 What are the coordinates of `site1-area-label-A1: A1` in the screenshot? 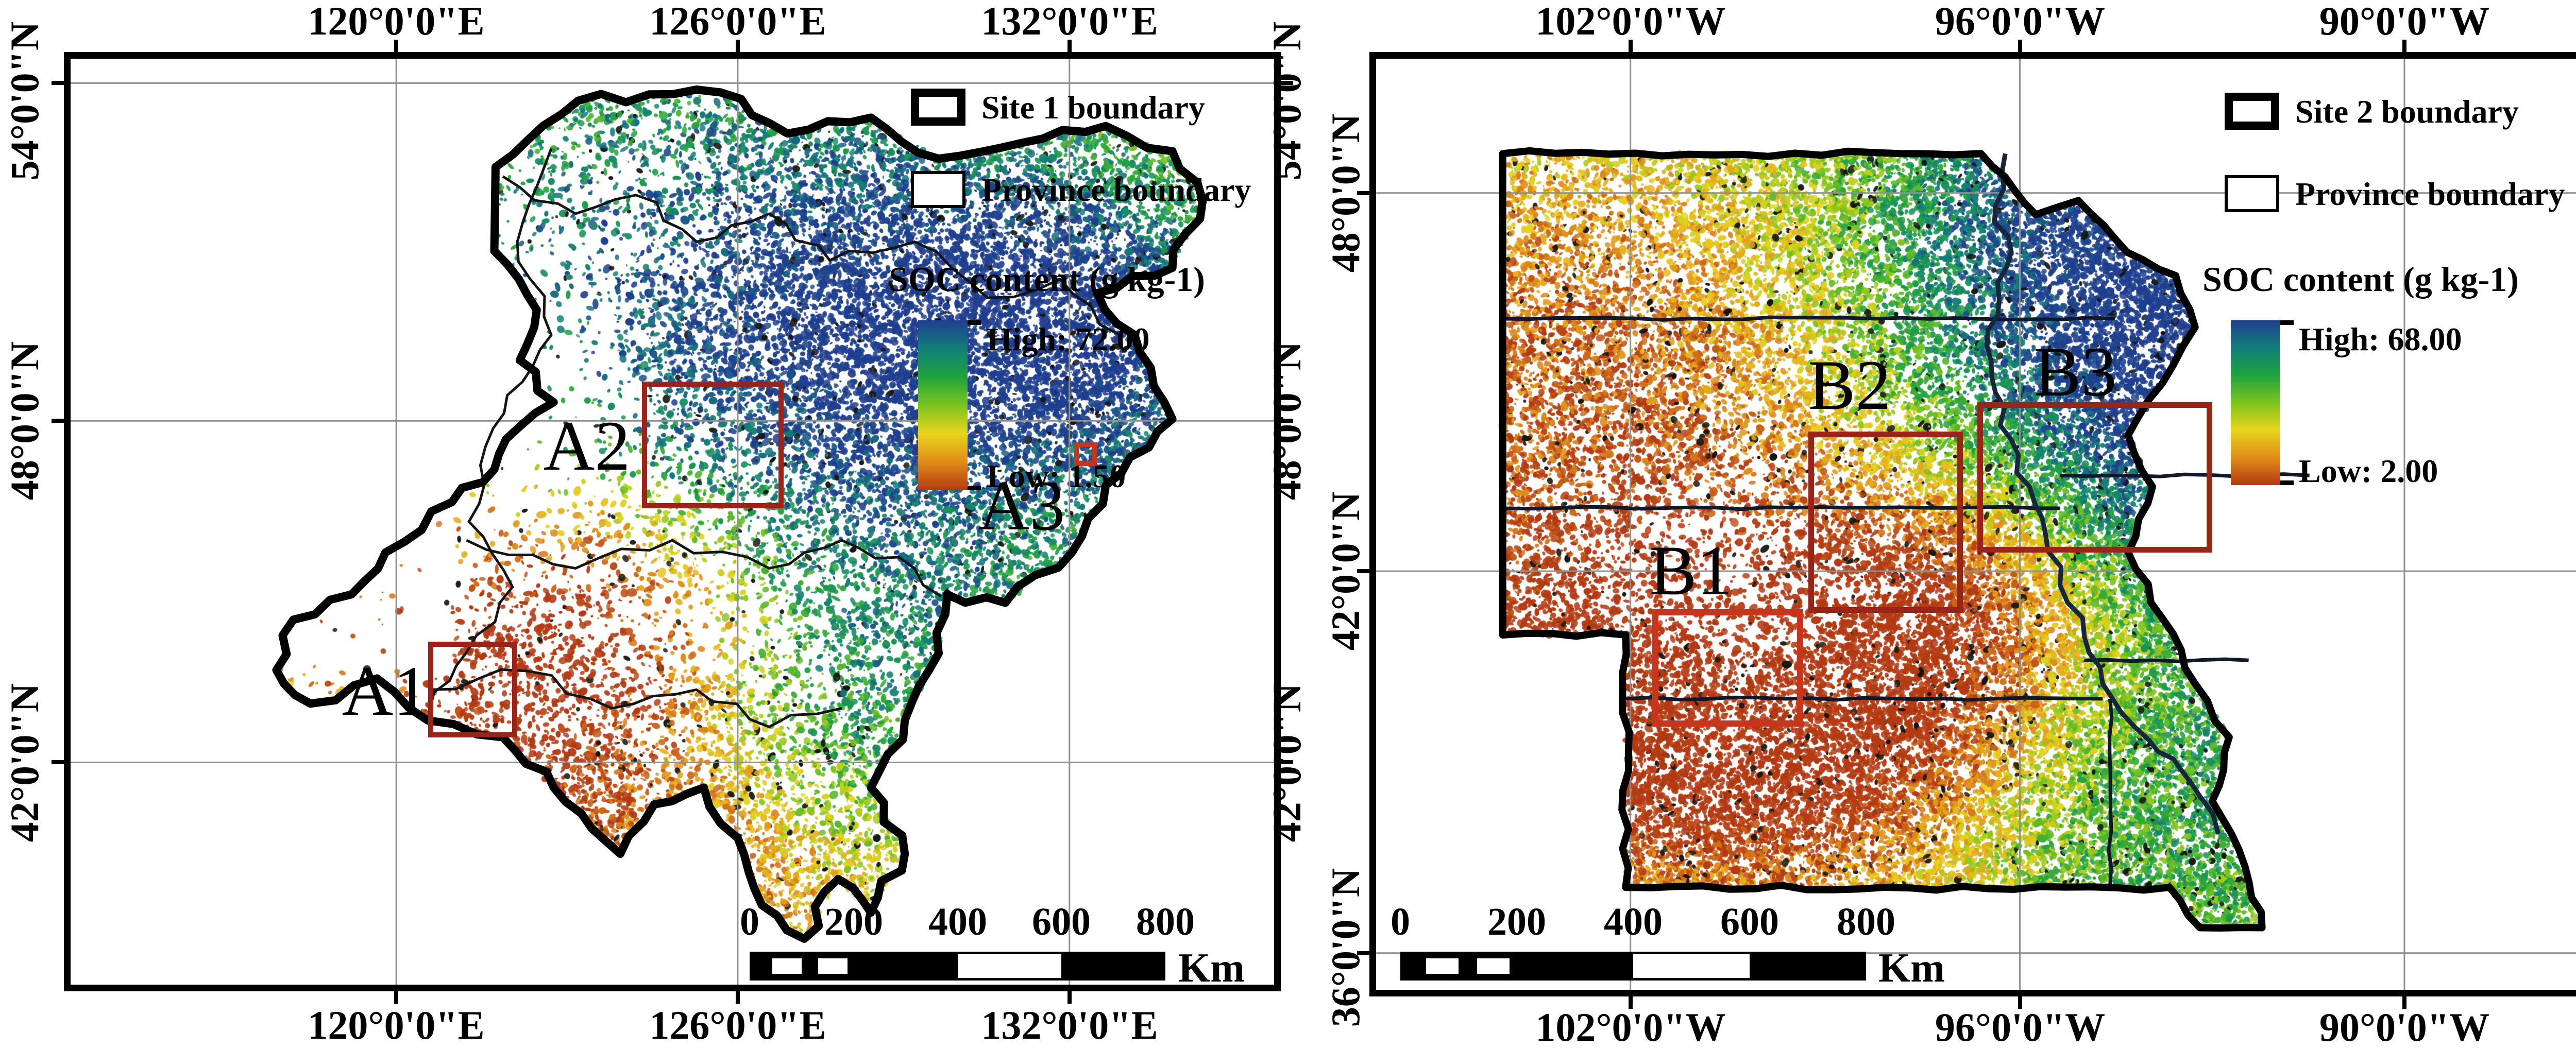 It's located at (385, 690).